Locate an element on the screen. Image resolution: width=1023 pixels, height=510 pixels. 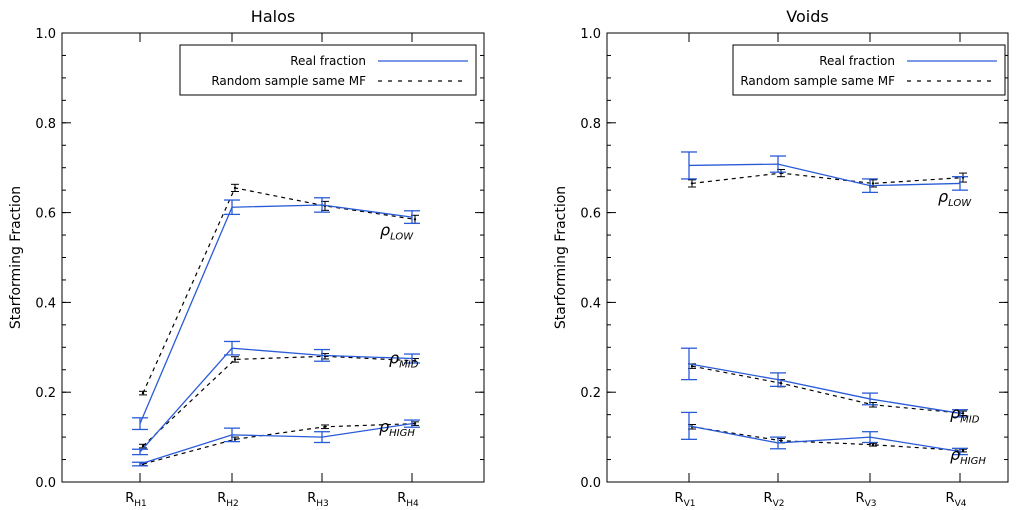
x-tick-label-sub: V1 is located at coordinates (690, 504).